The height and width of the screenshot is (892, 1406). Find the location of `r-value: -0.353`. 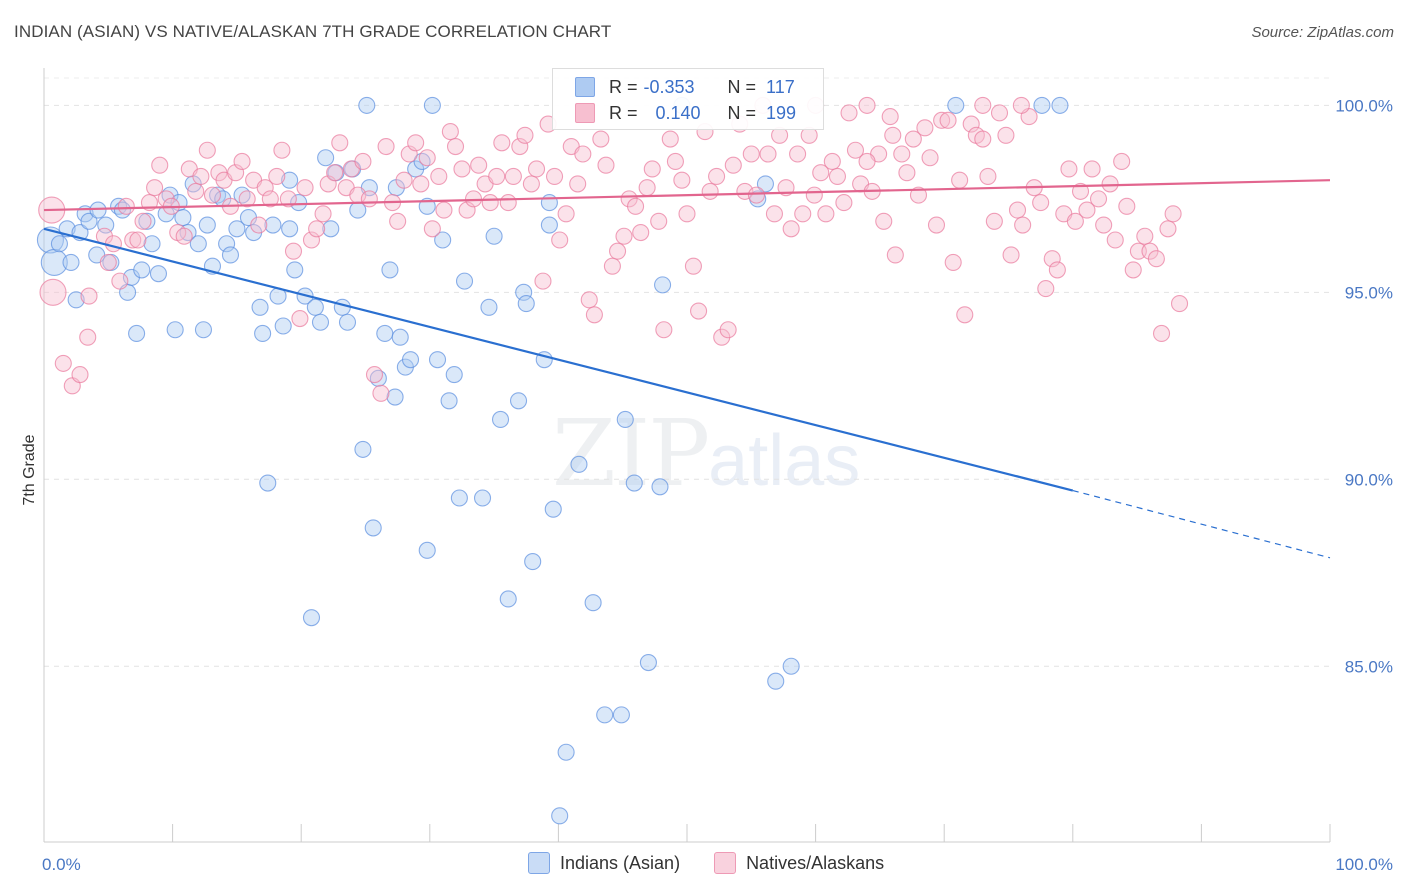

r-value: -0.353 is located at coordinates (669, 86).